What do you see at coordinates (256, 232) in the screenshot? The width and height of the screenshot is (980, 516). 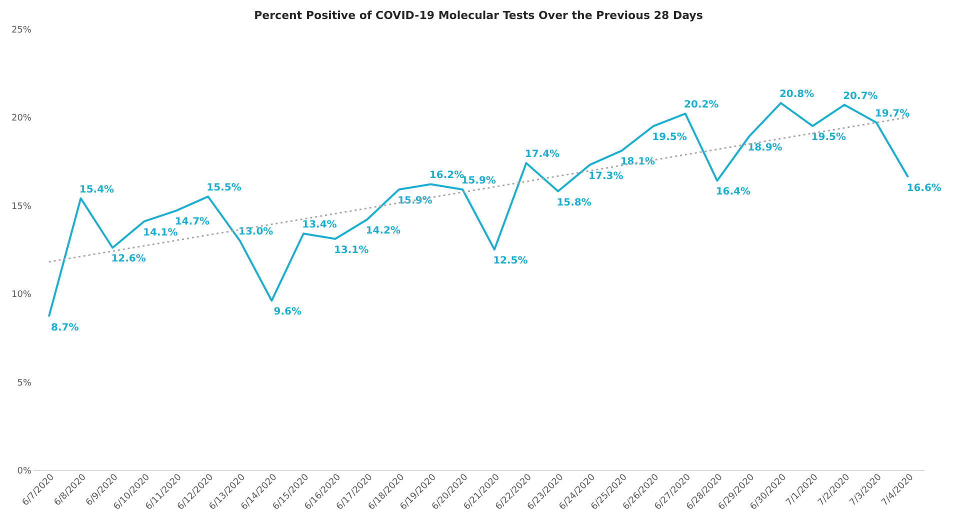 I see `data-label: 13.0%` at bounding box center [256, 232].